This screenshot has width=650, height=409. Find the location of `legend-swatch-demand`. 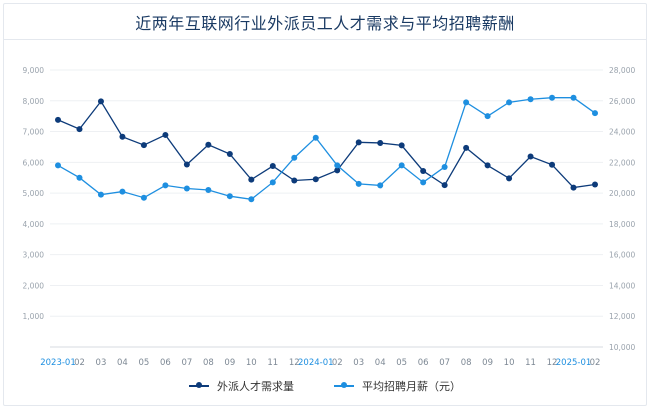

legend-swatch-demand is located at coordinates (199, 385).